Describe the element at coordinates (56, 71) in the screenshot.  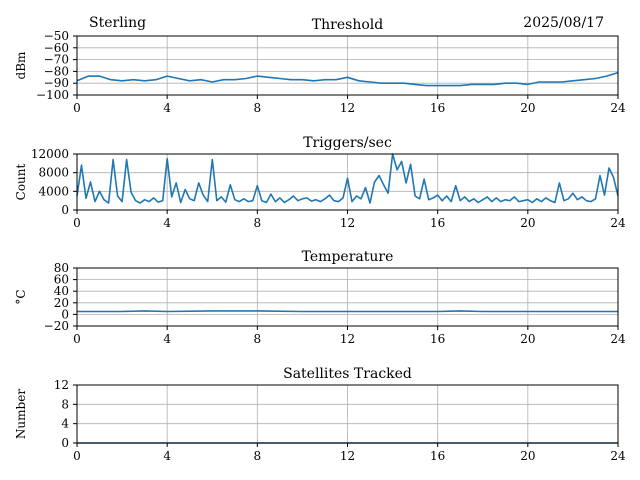
I see `y-tick-label: −80` at that location.